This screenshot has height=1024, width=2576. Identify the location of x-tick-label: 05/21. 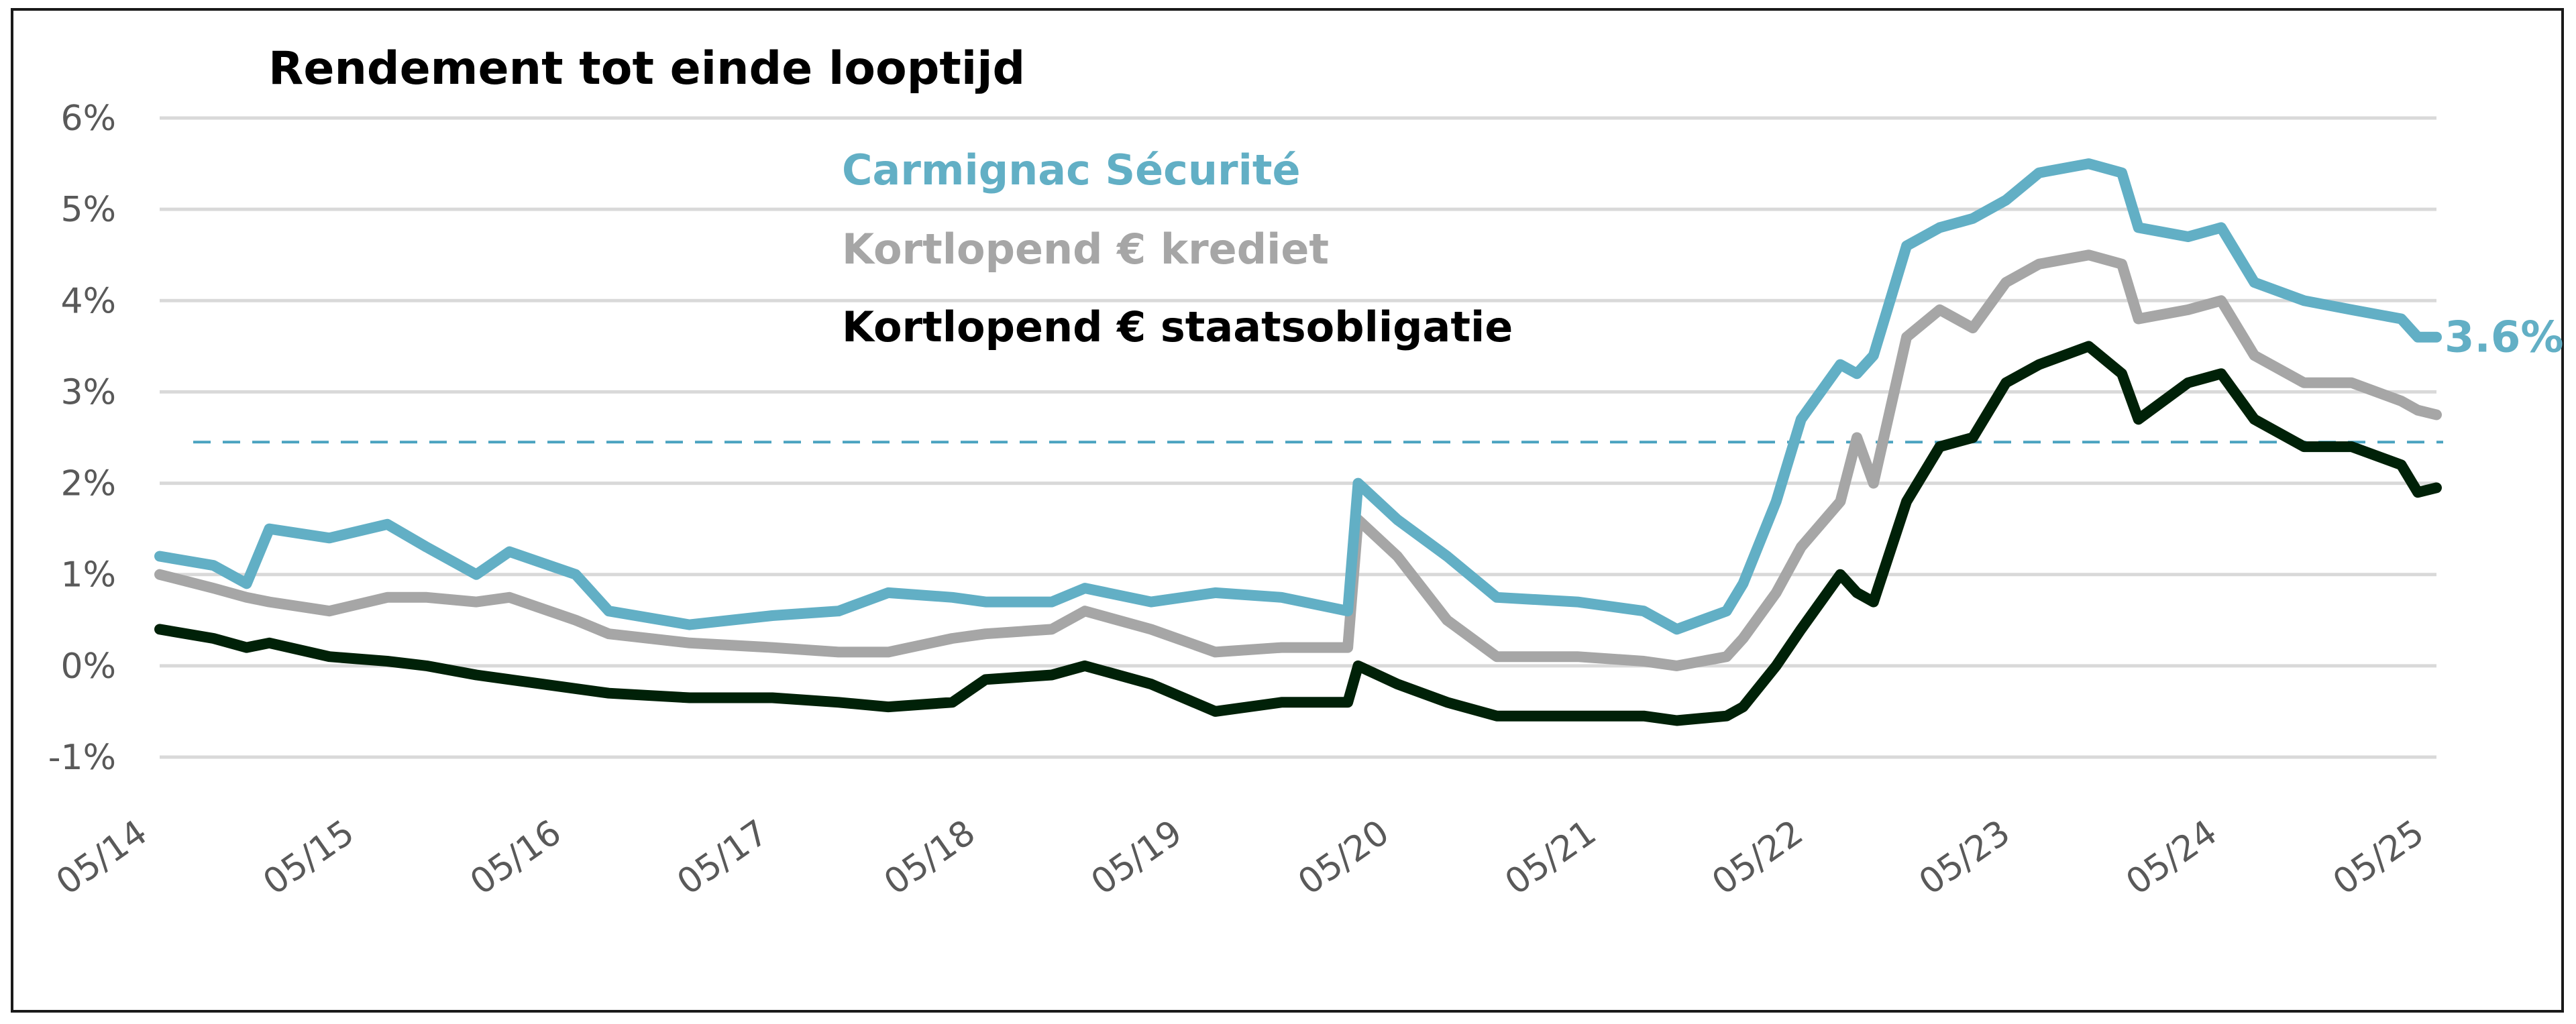
(1550, 857).